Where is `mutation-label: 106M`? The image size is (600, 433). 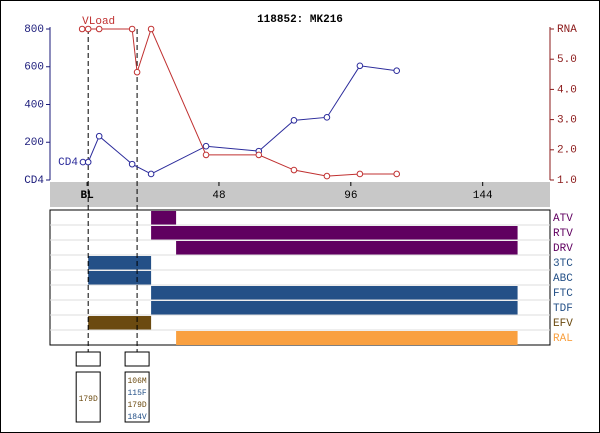 mutation-label: 106M is located at coordinates (136, 381).